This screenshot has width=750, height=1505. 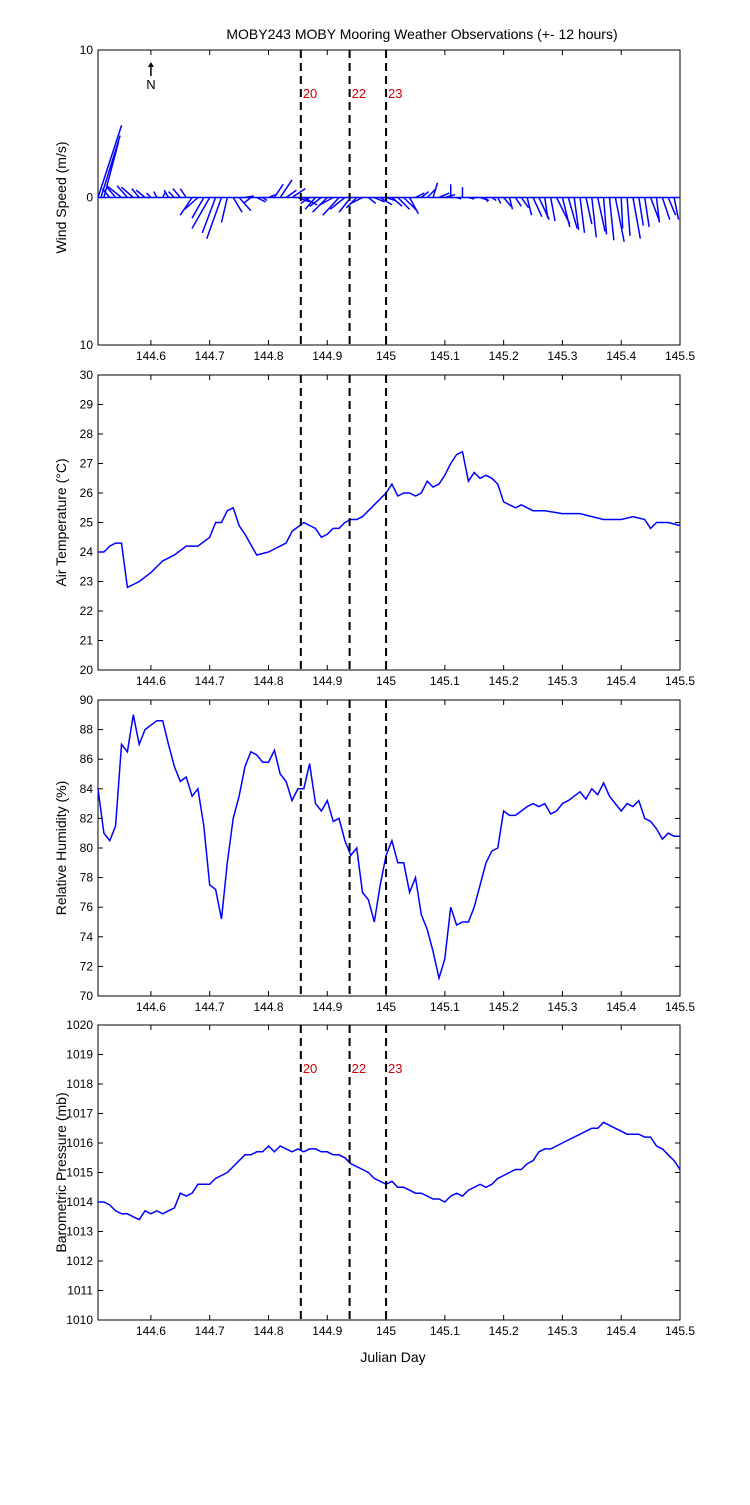 What do you see at coordinates (79, 1143) in the screenshot?
I see `y-tick-label: 1016` at bounding box center [79, 1143].